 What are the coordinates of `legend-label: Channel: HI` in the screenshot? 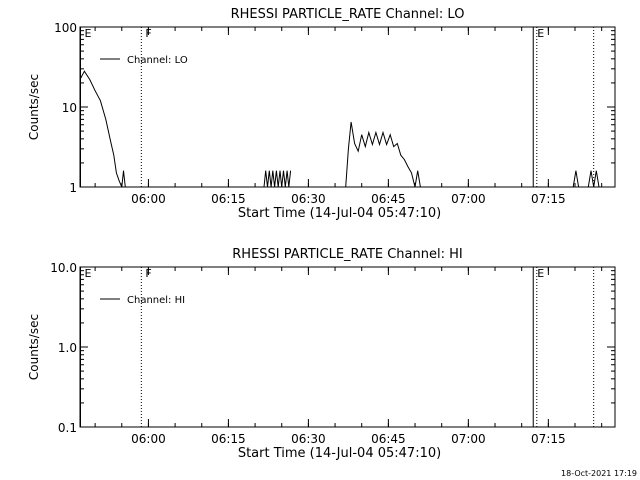 It's located at (156, 300).